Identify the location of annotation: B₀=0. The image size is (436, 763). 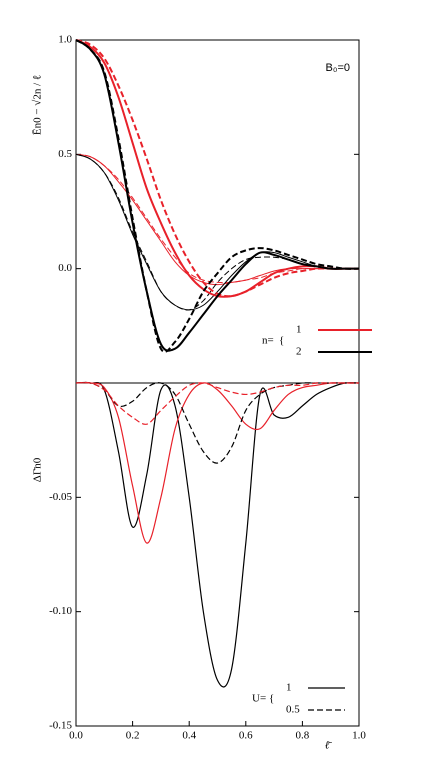
(338, 68).